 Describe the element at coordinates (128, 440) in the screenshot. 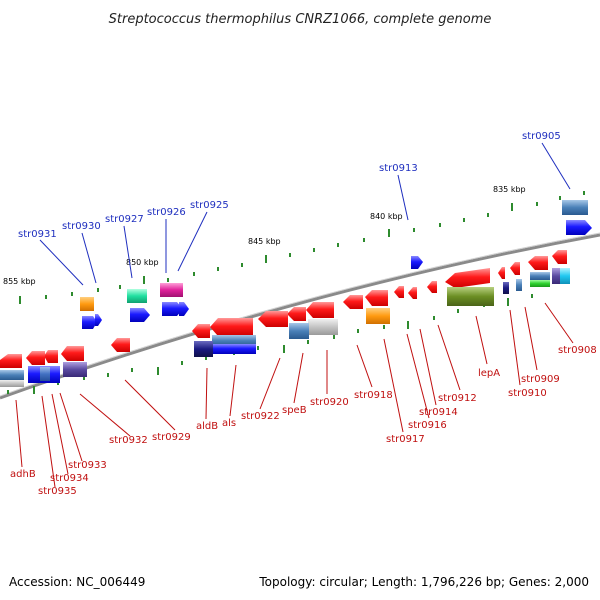

I see `label-str0932: str0932` at that location.